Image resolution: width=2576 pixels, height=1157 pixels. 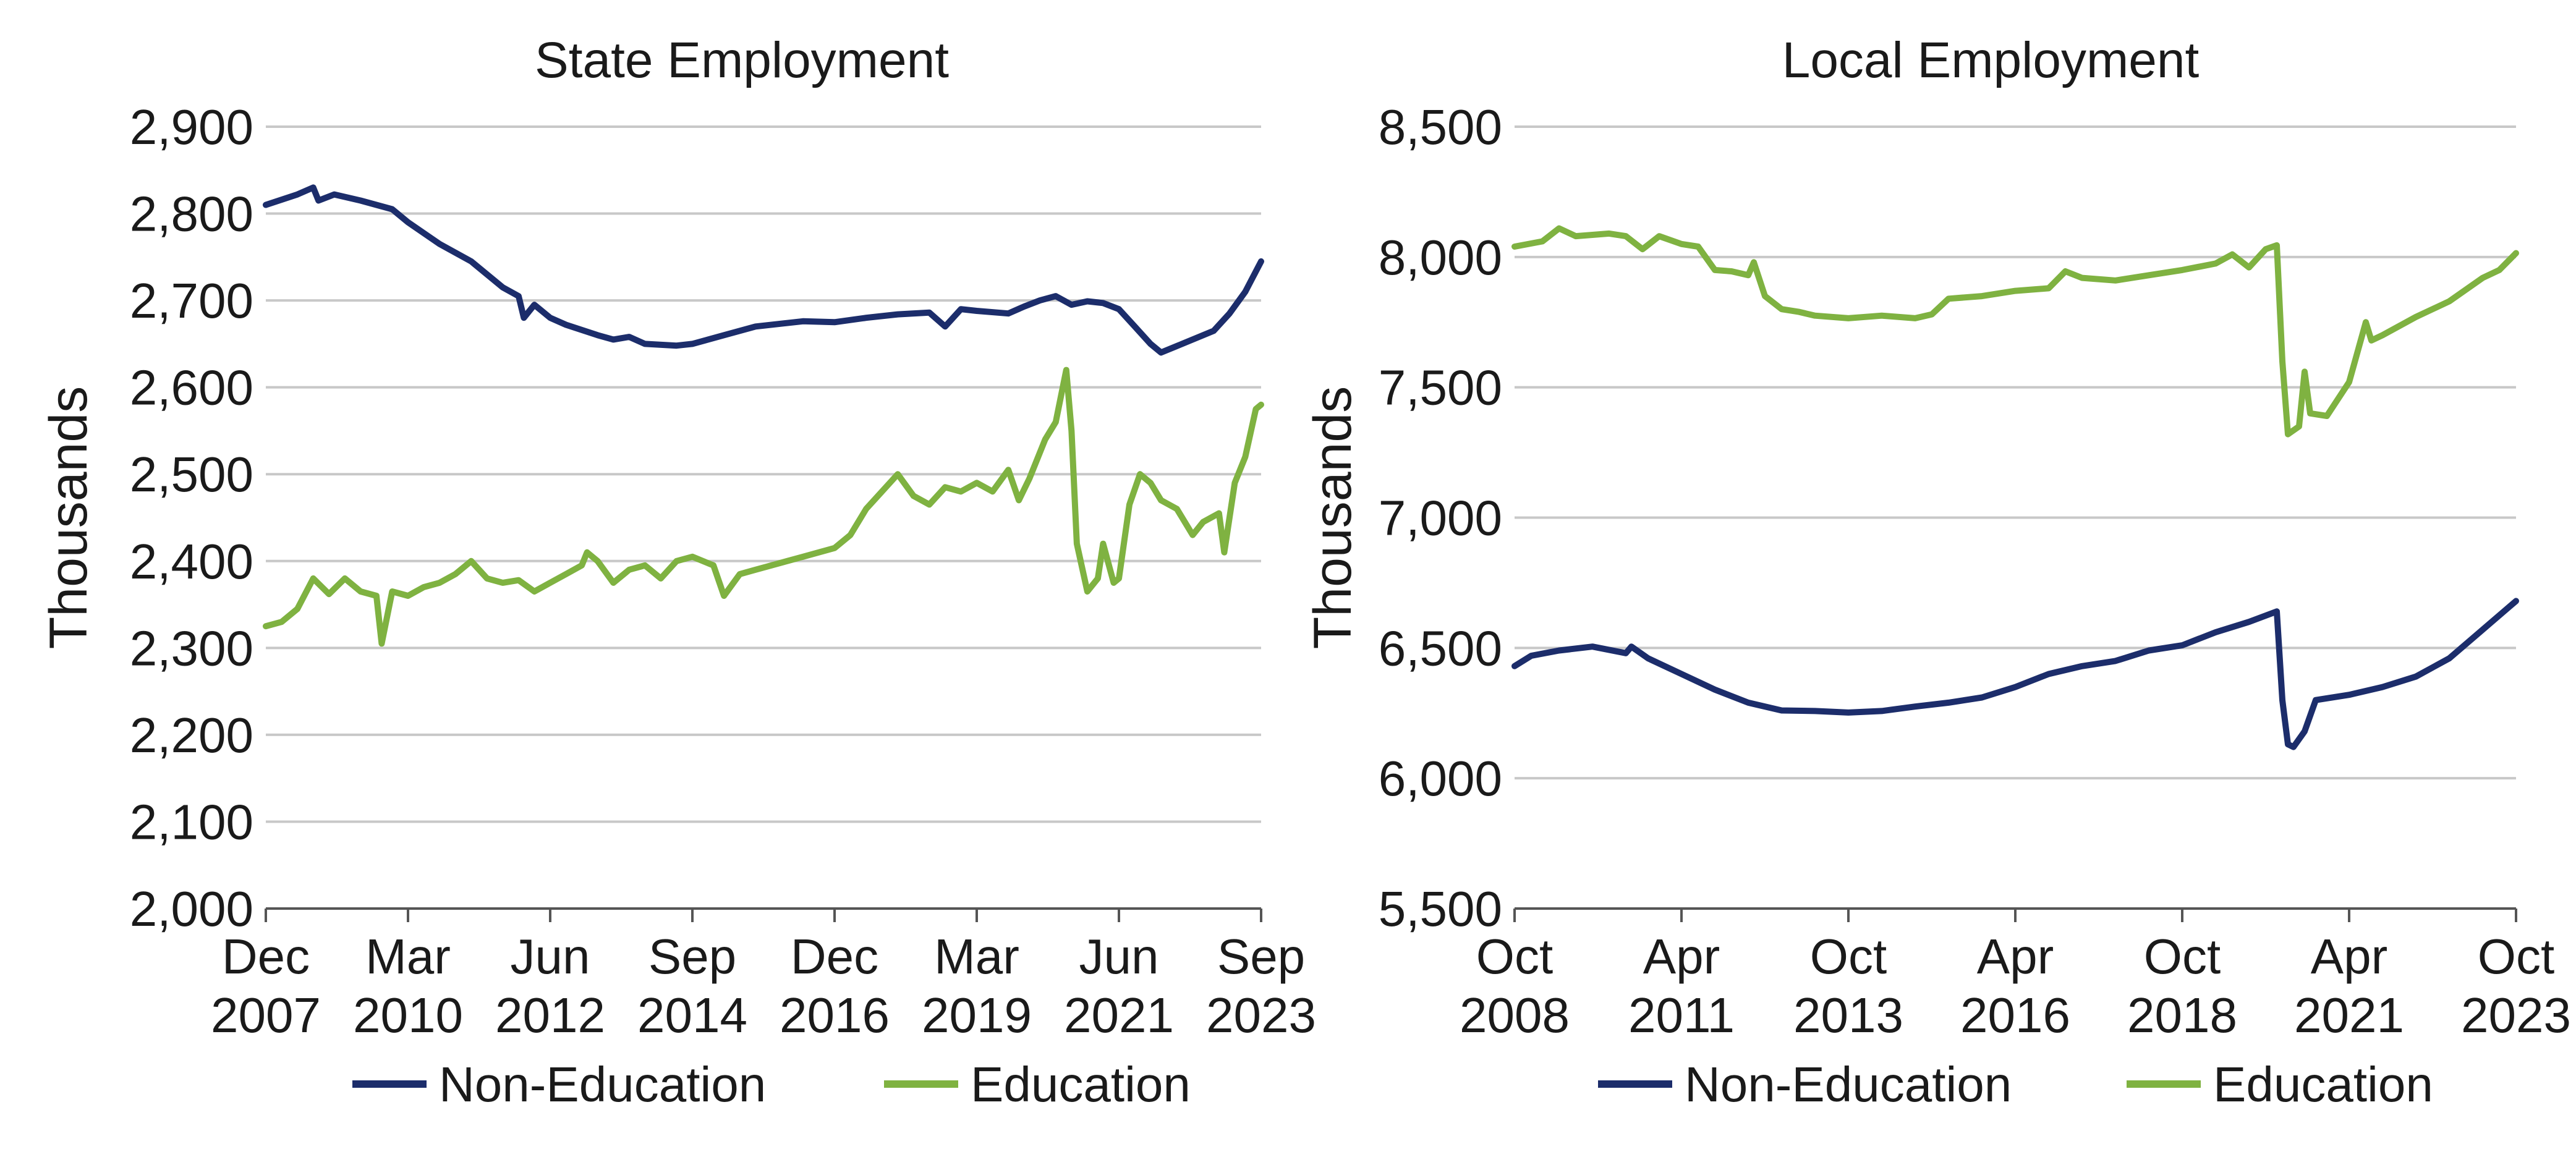 What do you see at coordinates (1440, 257) in the screenshot?
I see `y-tick-label: 8,000` at bounding box center [1440, 257].